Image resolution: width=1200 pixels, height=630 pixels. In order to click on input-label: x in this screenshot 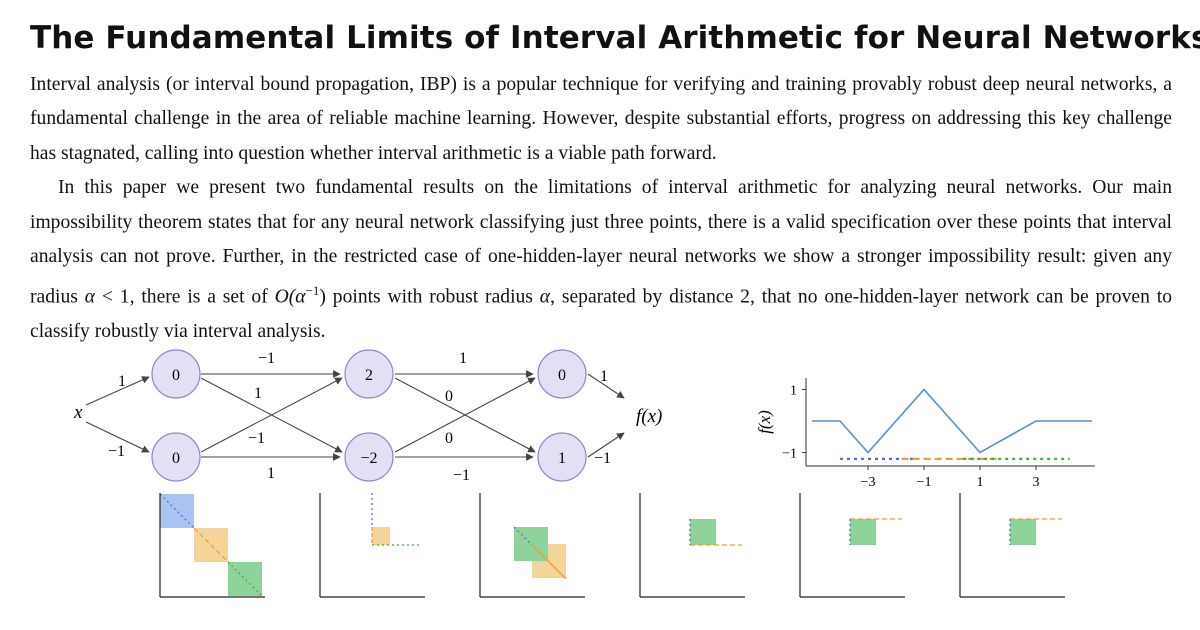, I will do `click(78, 412)`.